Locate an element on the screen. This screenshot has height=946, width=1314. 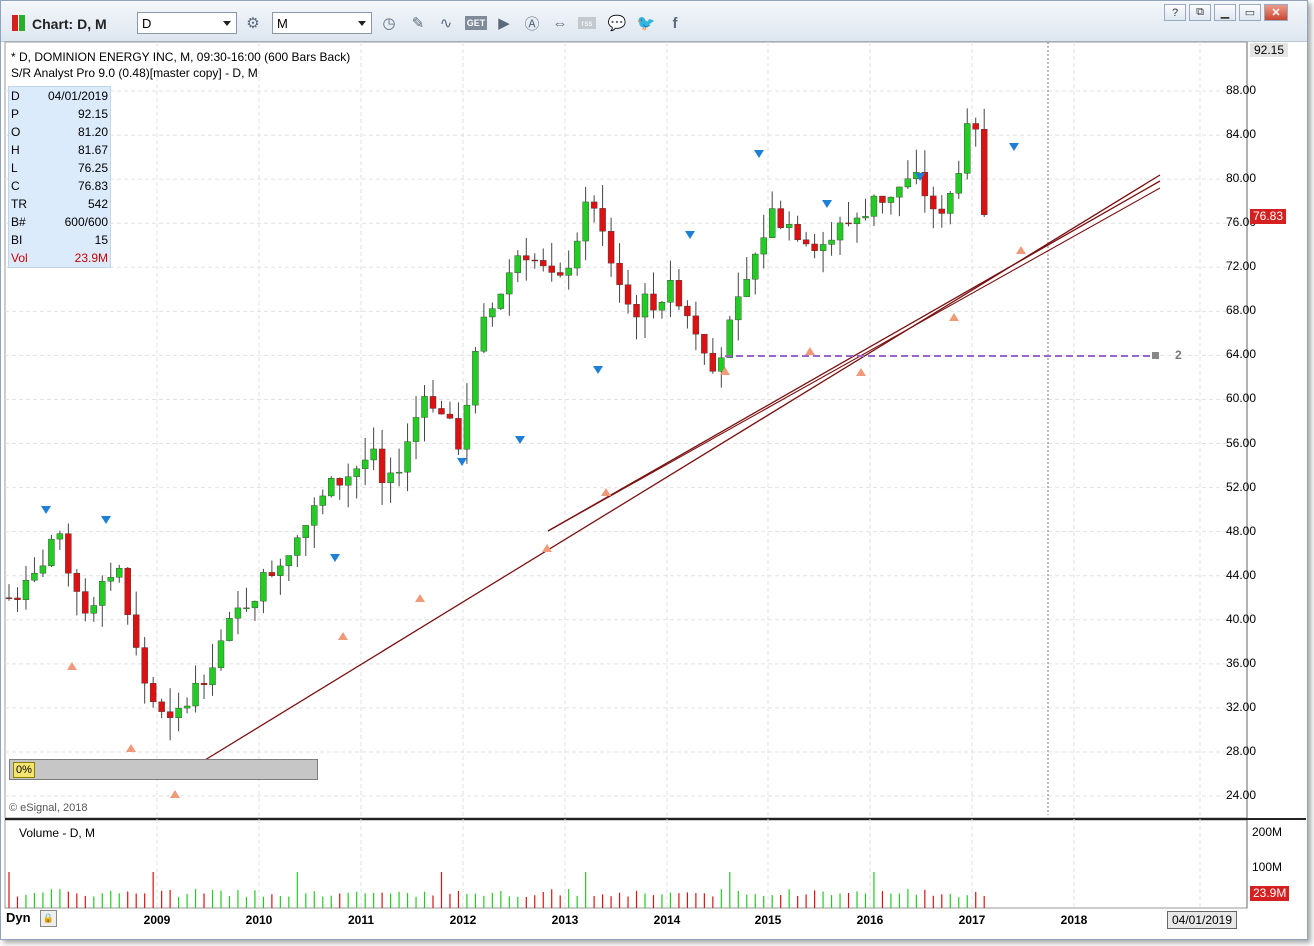
volume-axis-label: 200M is located at coordinates (1267, 832).